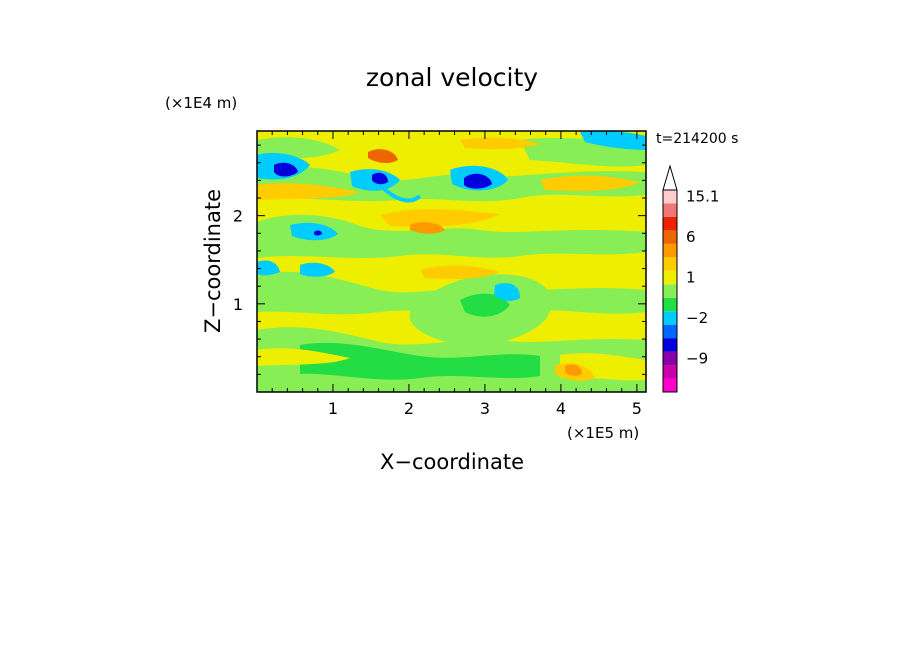 The height and width of the screenshot is (654, 904). Describe the element at coordinates (333, 408) in the screenshot. I see `x-tick-label: 1` at that location.